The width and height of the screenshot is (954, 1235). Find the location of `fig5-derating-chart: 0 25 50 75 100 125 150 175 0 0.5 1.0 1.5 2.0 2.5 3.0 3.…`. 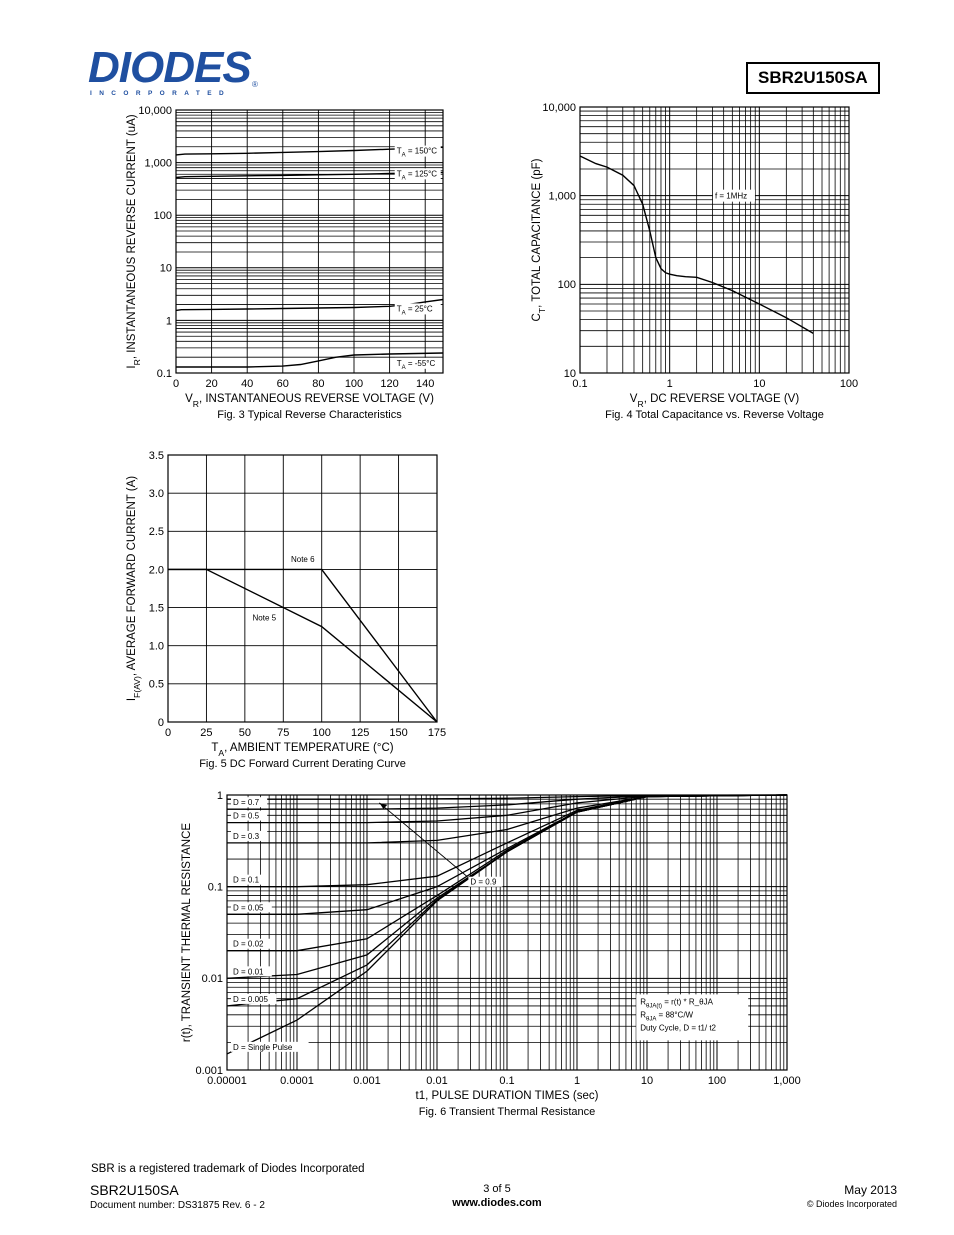

fig5-derating-chart: 0 25 50 75 100 125 150 175 0 0.5 1.0 1.5 2.0 2.5 3.0 3.… is located at coordinates (286, 610).